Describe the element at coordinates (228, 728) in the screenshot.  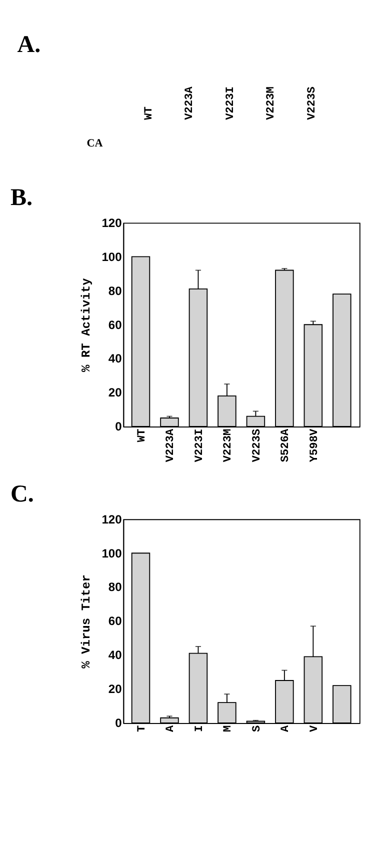
I see `x-tick-label: M` at that location.